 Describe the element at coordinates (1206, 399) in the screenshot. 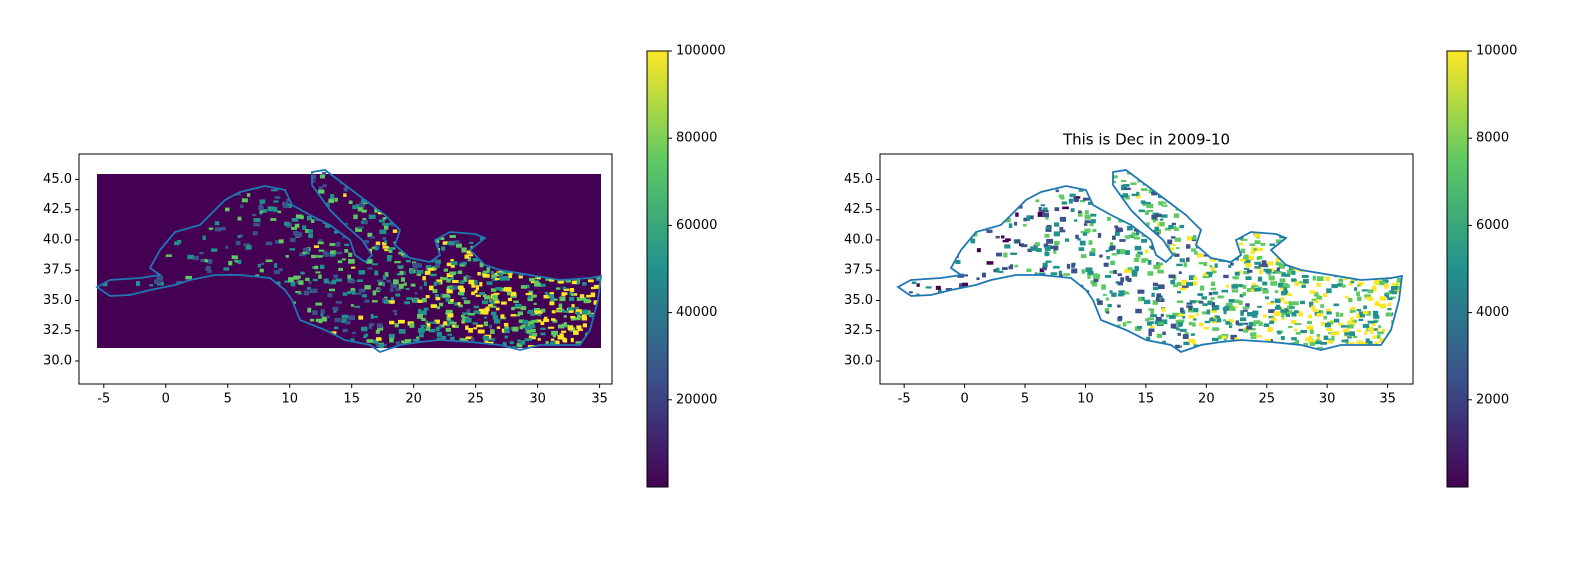

I see `x-tick-label: 20` at that location.